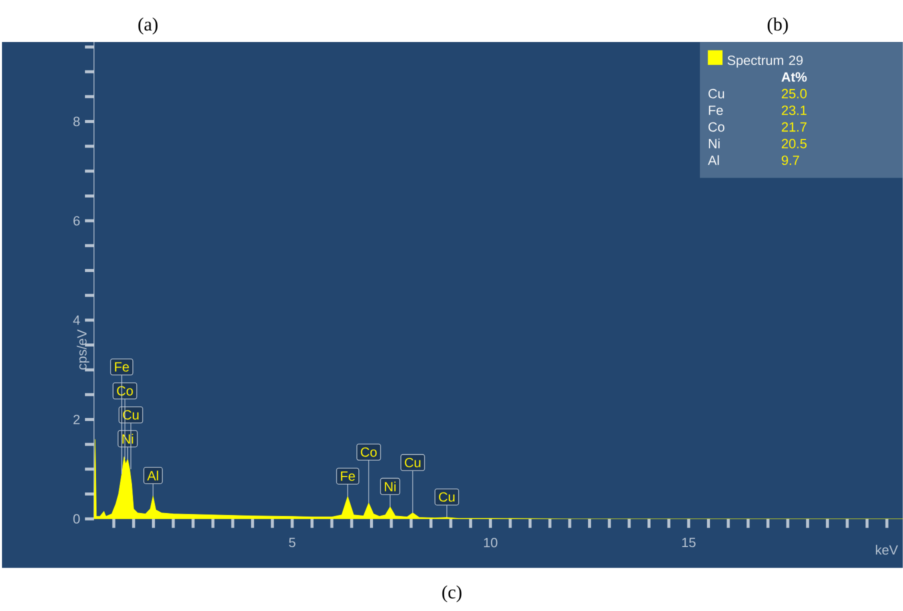  Describe the element at coordinates (794, 111) in the screenshot. I see `annotation: 23.1` at that location.